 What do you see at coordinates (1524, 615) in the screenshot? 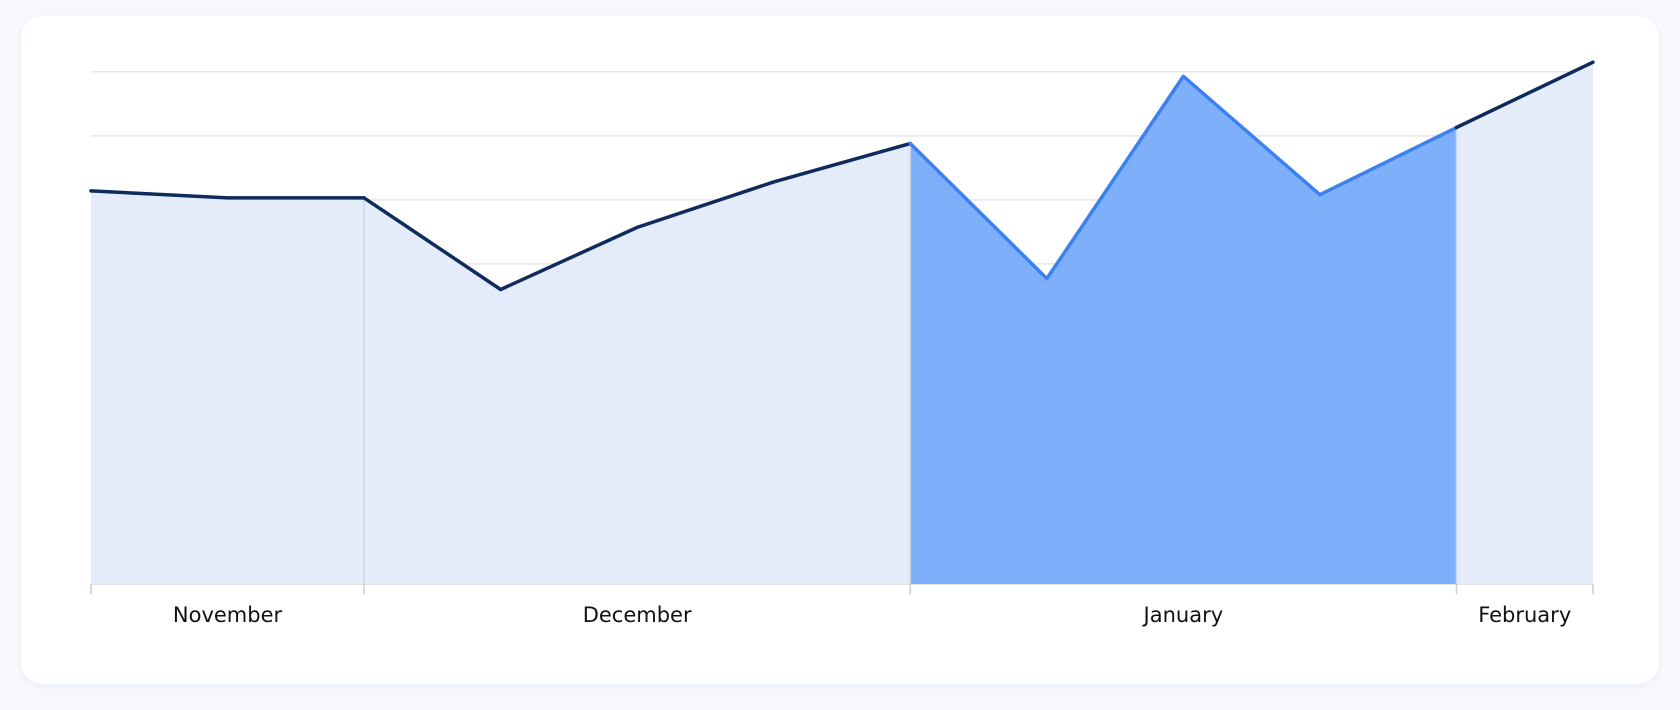
I see `x-tick-label: February` at bounding box center [1524, 615].